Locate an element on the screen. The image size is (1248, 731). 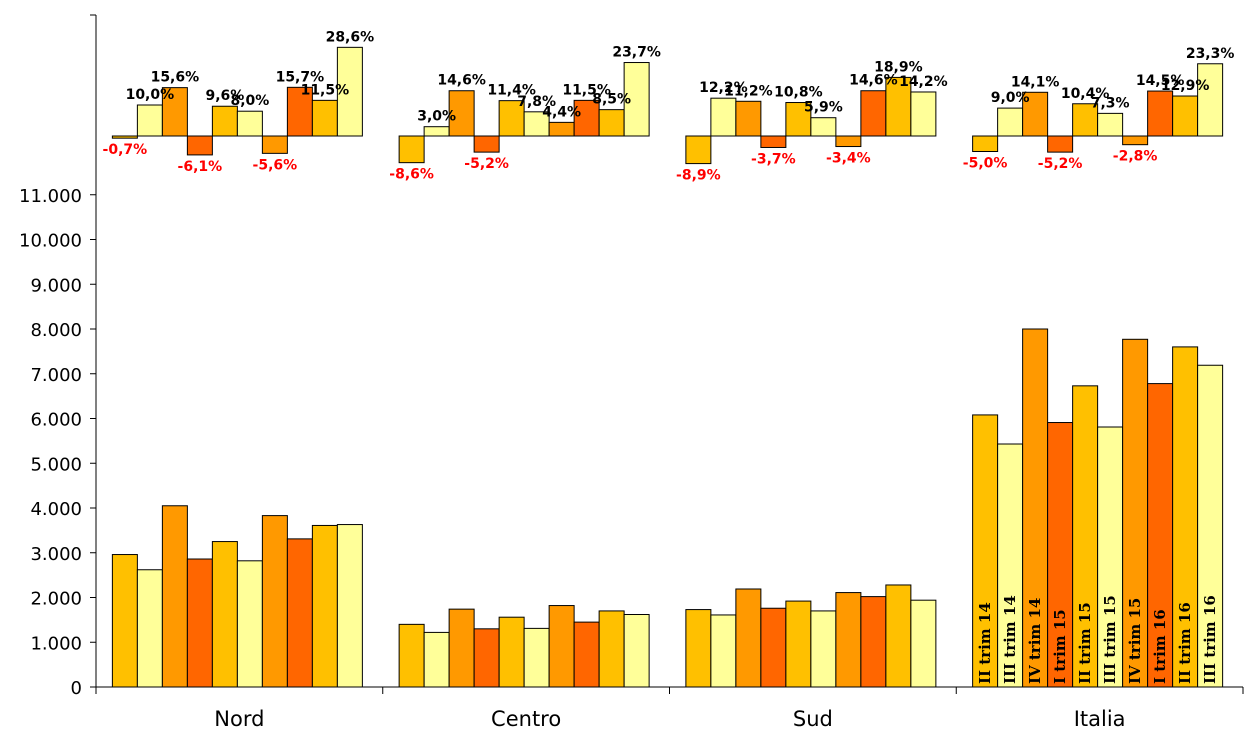
variation-label: 23,3% is located at coordinates (1210, 54).